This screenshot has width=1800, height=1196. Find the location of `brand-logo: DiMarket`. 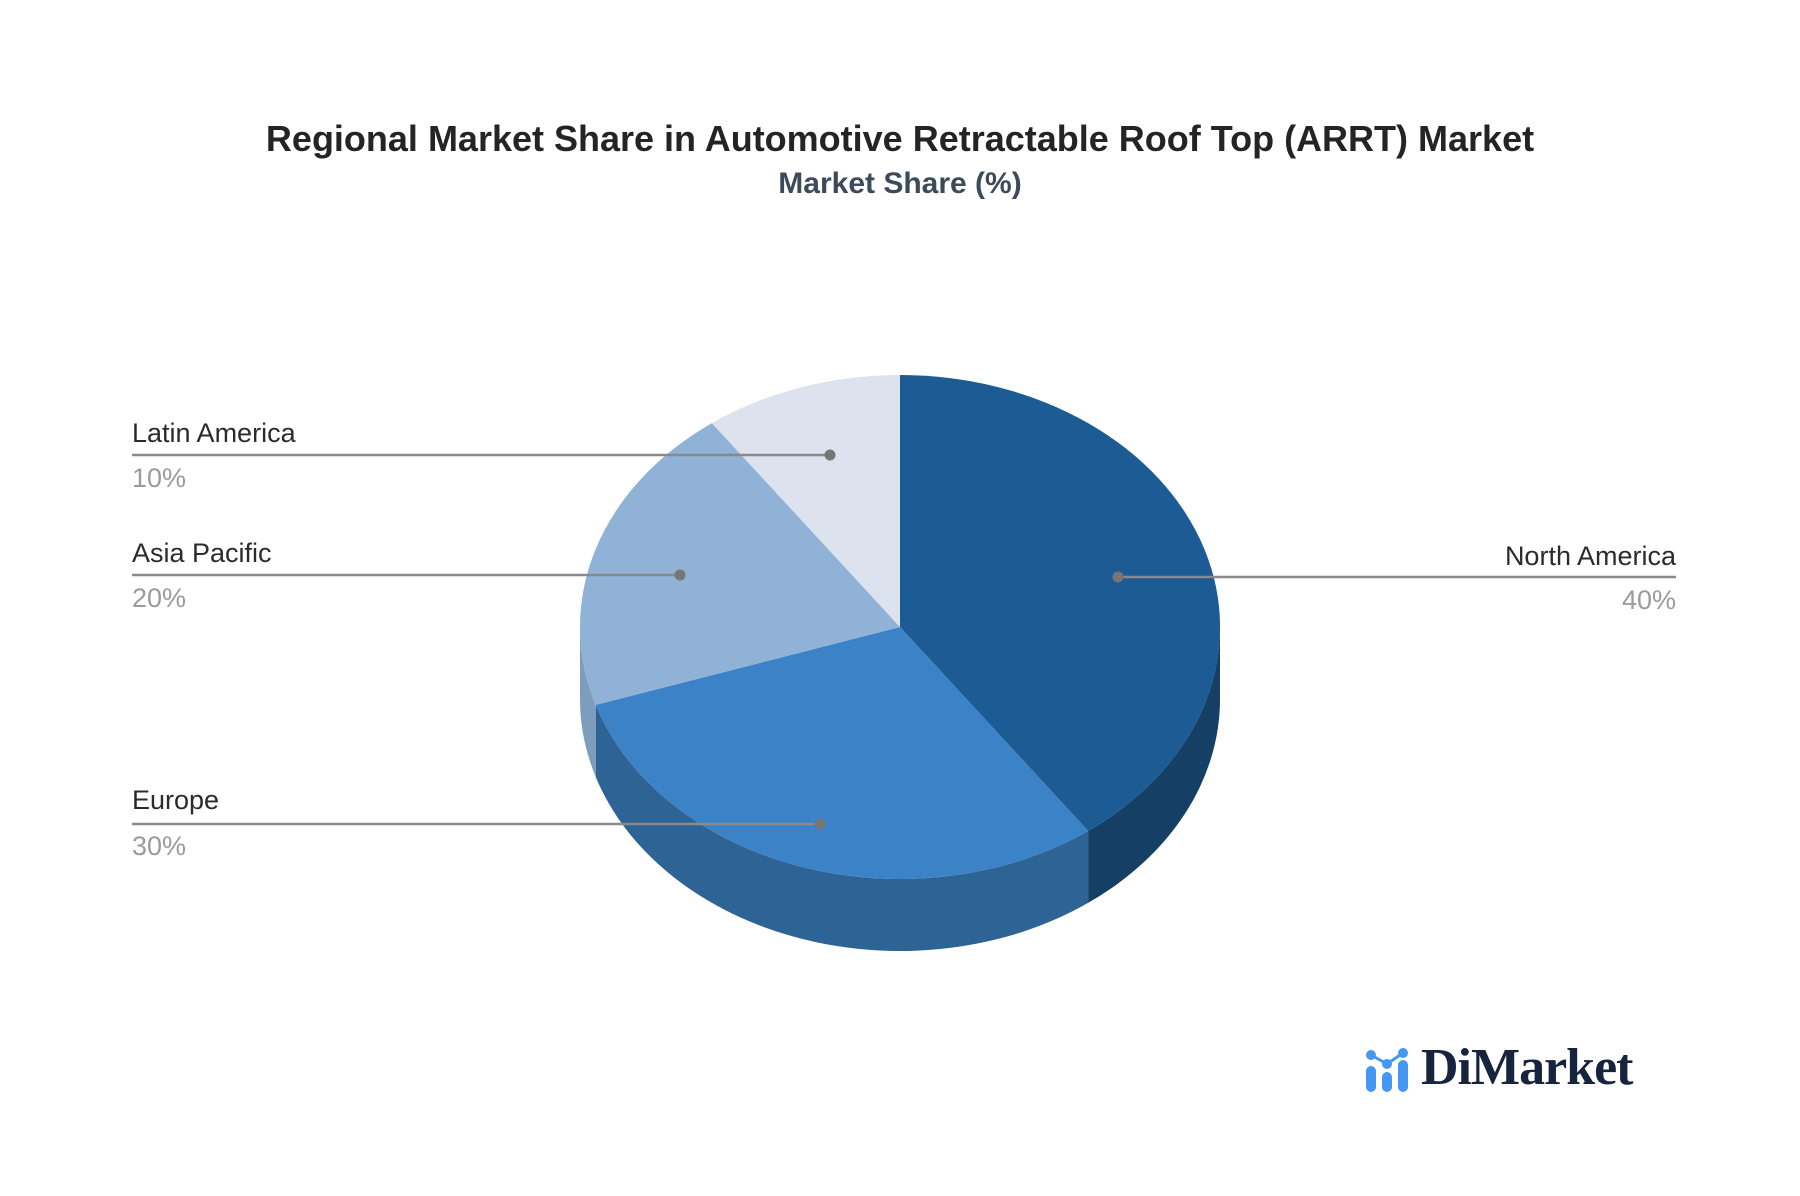

brand-logo: DiMarket is located at coordinates (1498, 1067).